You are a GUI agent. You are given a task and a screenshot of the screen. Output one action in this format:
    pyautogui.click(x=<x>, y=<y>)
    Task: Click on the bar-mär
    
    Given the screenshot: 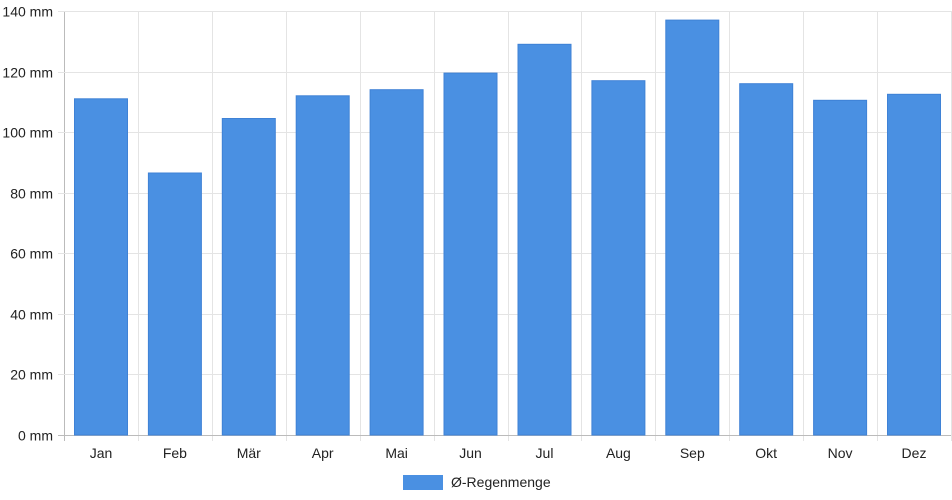 What is the action you would take?
    pyautogui.click(x=248, y=277)
    